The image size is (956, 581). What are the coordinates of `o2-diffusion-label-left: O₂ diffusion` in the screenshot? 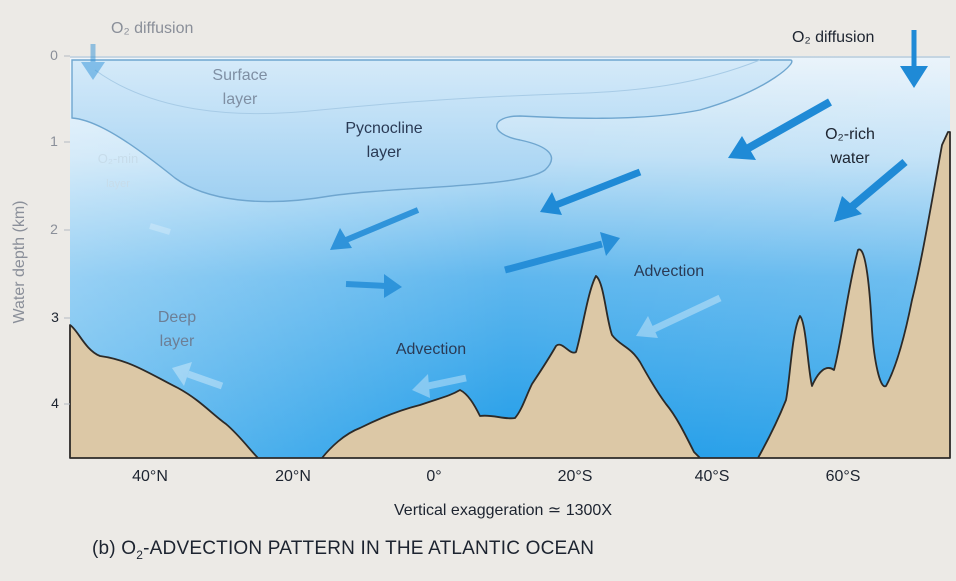 It's located at (152, 28).